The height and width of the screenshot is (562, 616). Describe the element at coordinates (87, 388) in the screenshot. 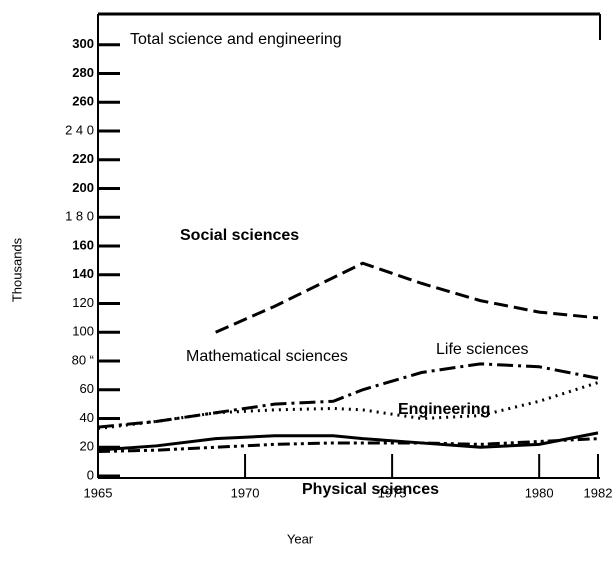

I see `y-tick-label: 60` at that location.